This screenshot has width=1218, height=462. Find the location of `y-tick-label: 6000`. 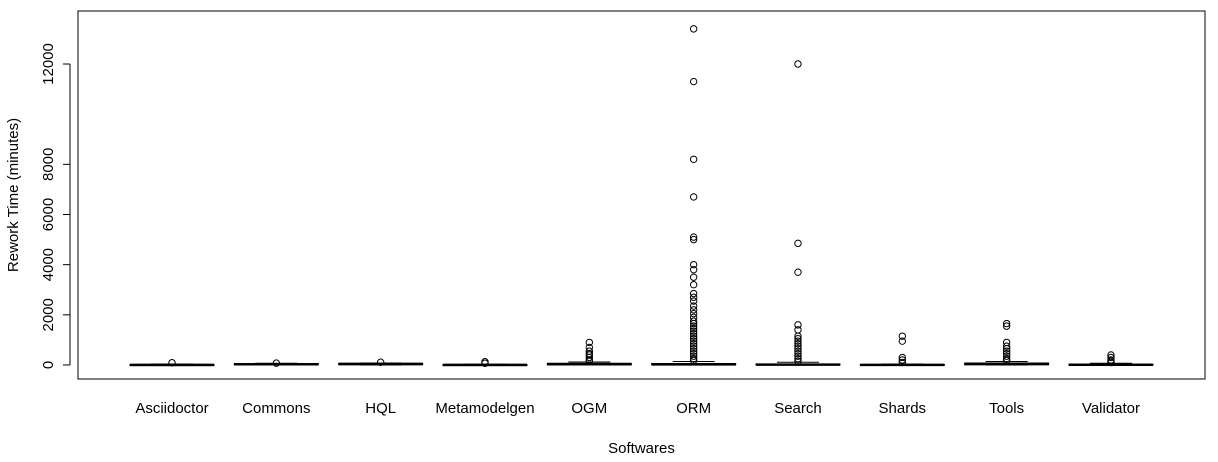

y-tick-label: 6000 is located at coordinates (48, 214).